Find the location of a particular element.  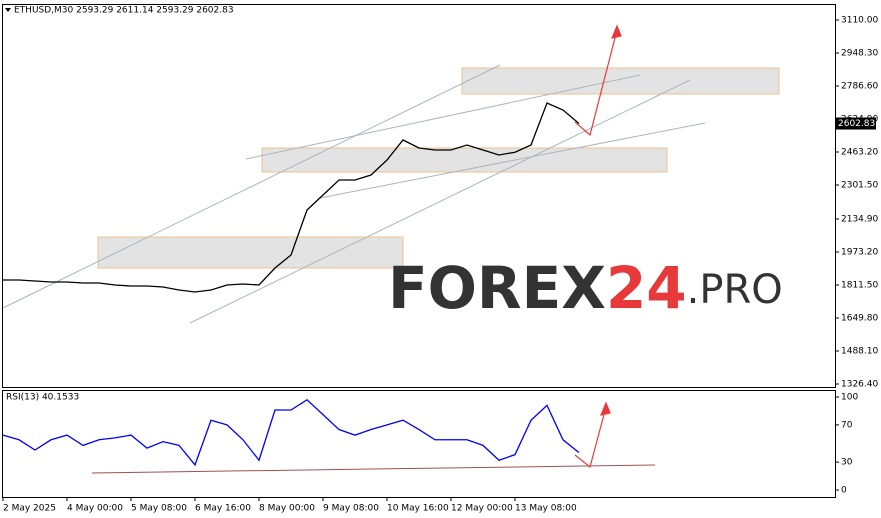

y-tick-label: 2134.90 is located at coordinates (859, 220).